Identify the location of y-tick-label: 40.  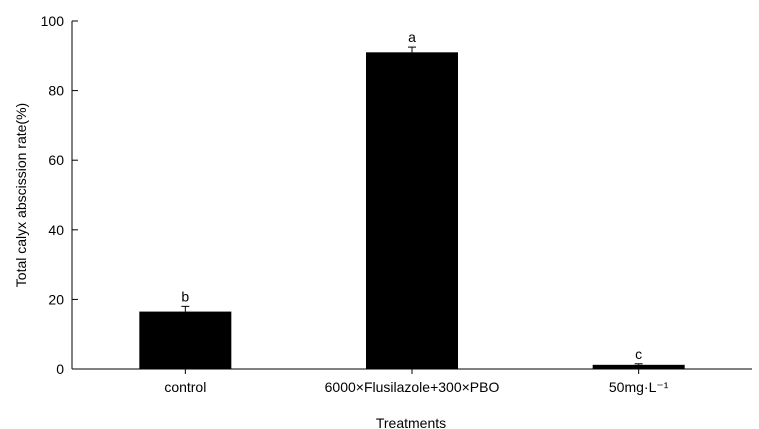
(56, 230).